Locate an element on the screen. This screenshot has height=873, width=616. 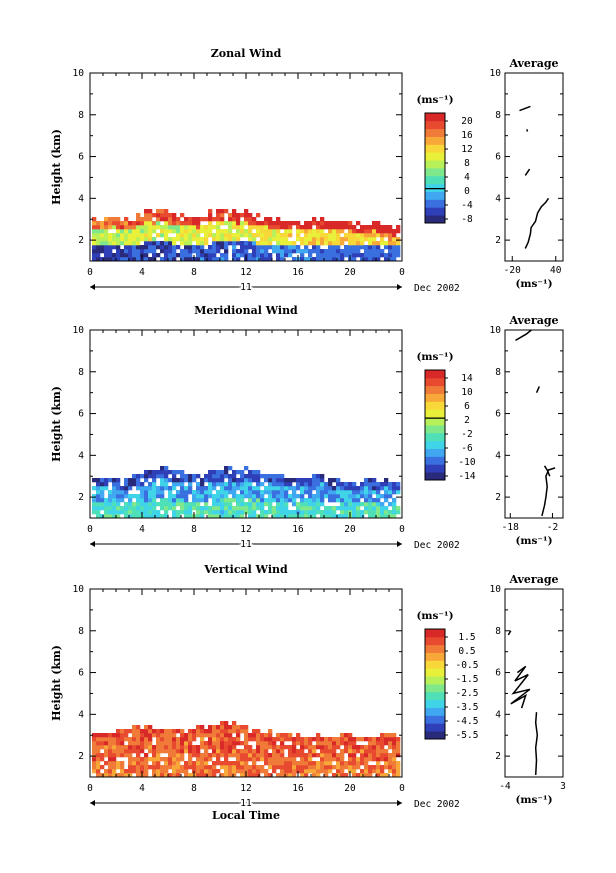
x-tick-label: 8 is located at coordinates (194, 788).